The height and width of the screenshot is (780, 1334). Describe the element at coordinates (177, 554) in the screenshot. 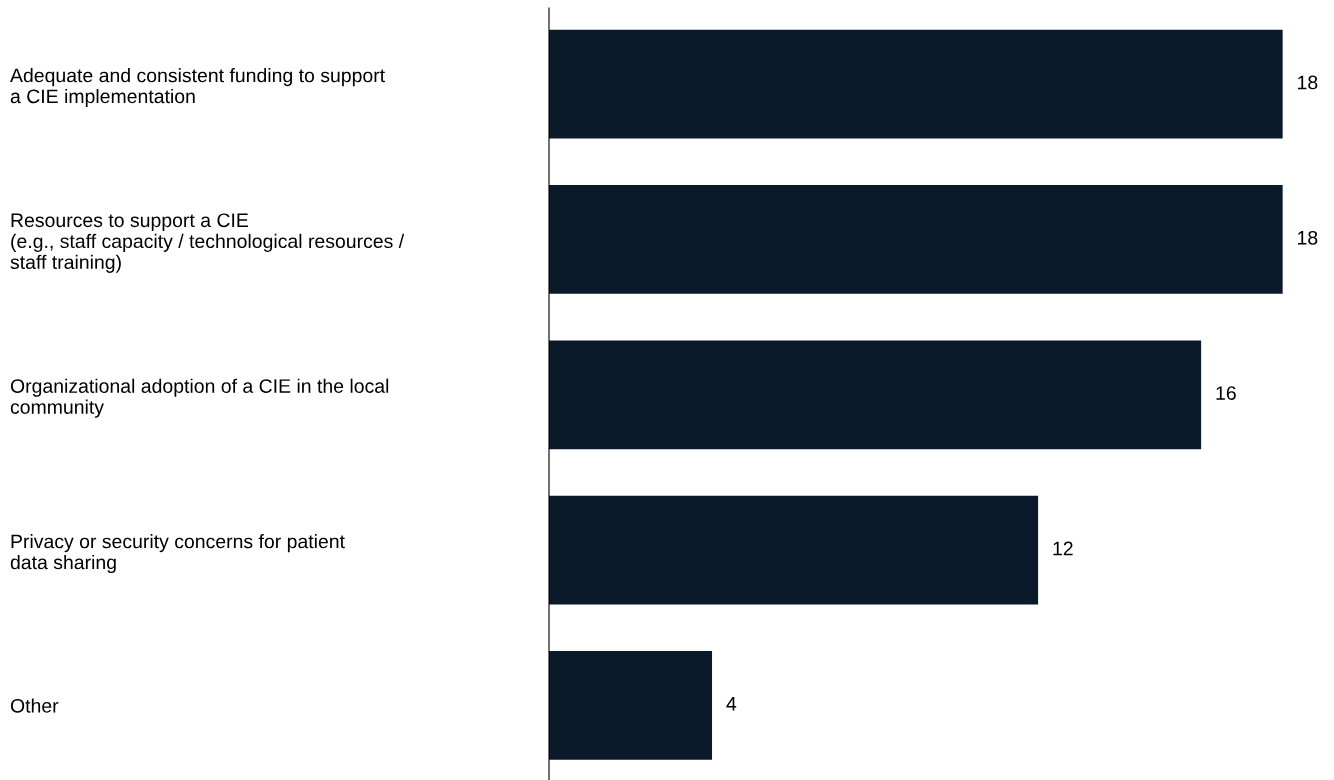

I see `y-tick-label: Privacy or security concerns for patient data sharing` at that location.